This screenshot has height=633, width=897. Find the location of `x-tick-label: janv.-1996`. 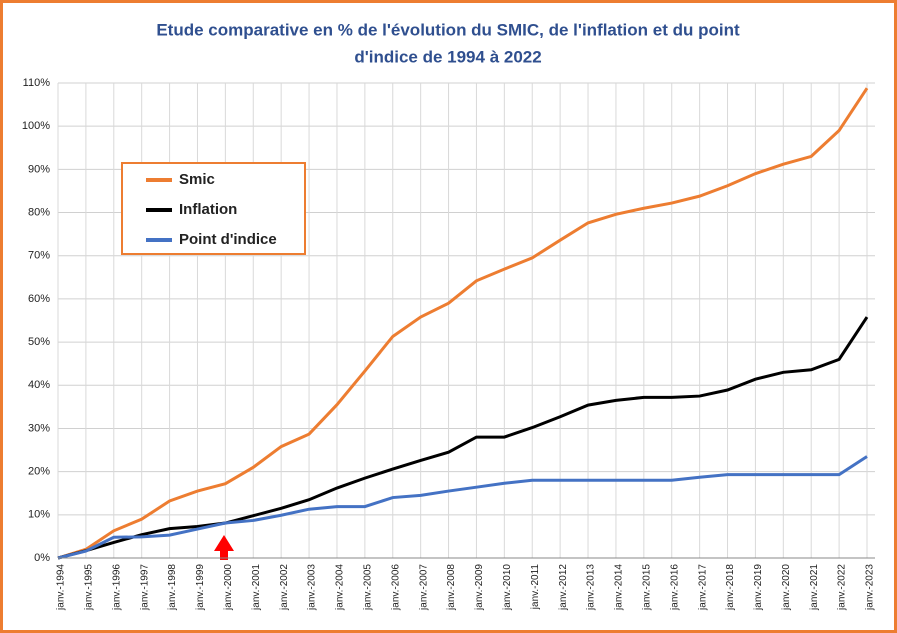

x-tick-label: janv.-1996 is located at coordinates (116, 587).